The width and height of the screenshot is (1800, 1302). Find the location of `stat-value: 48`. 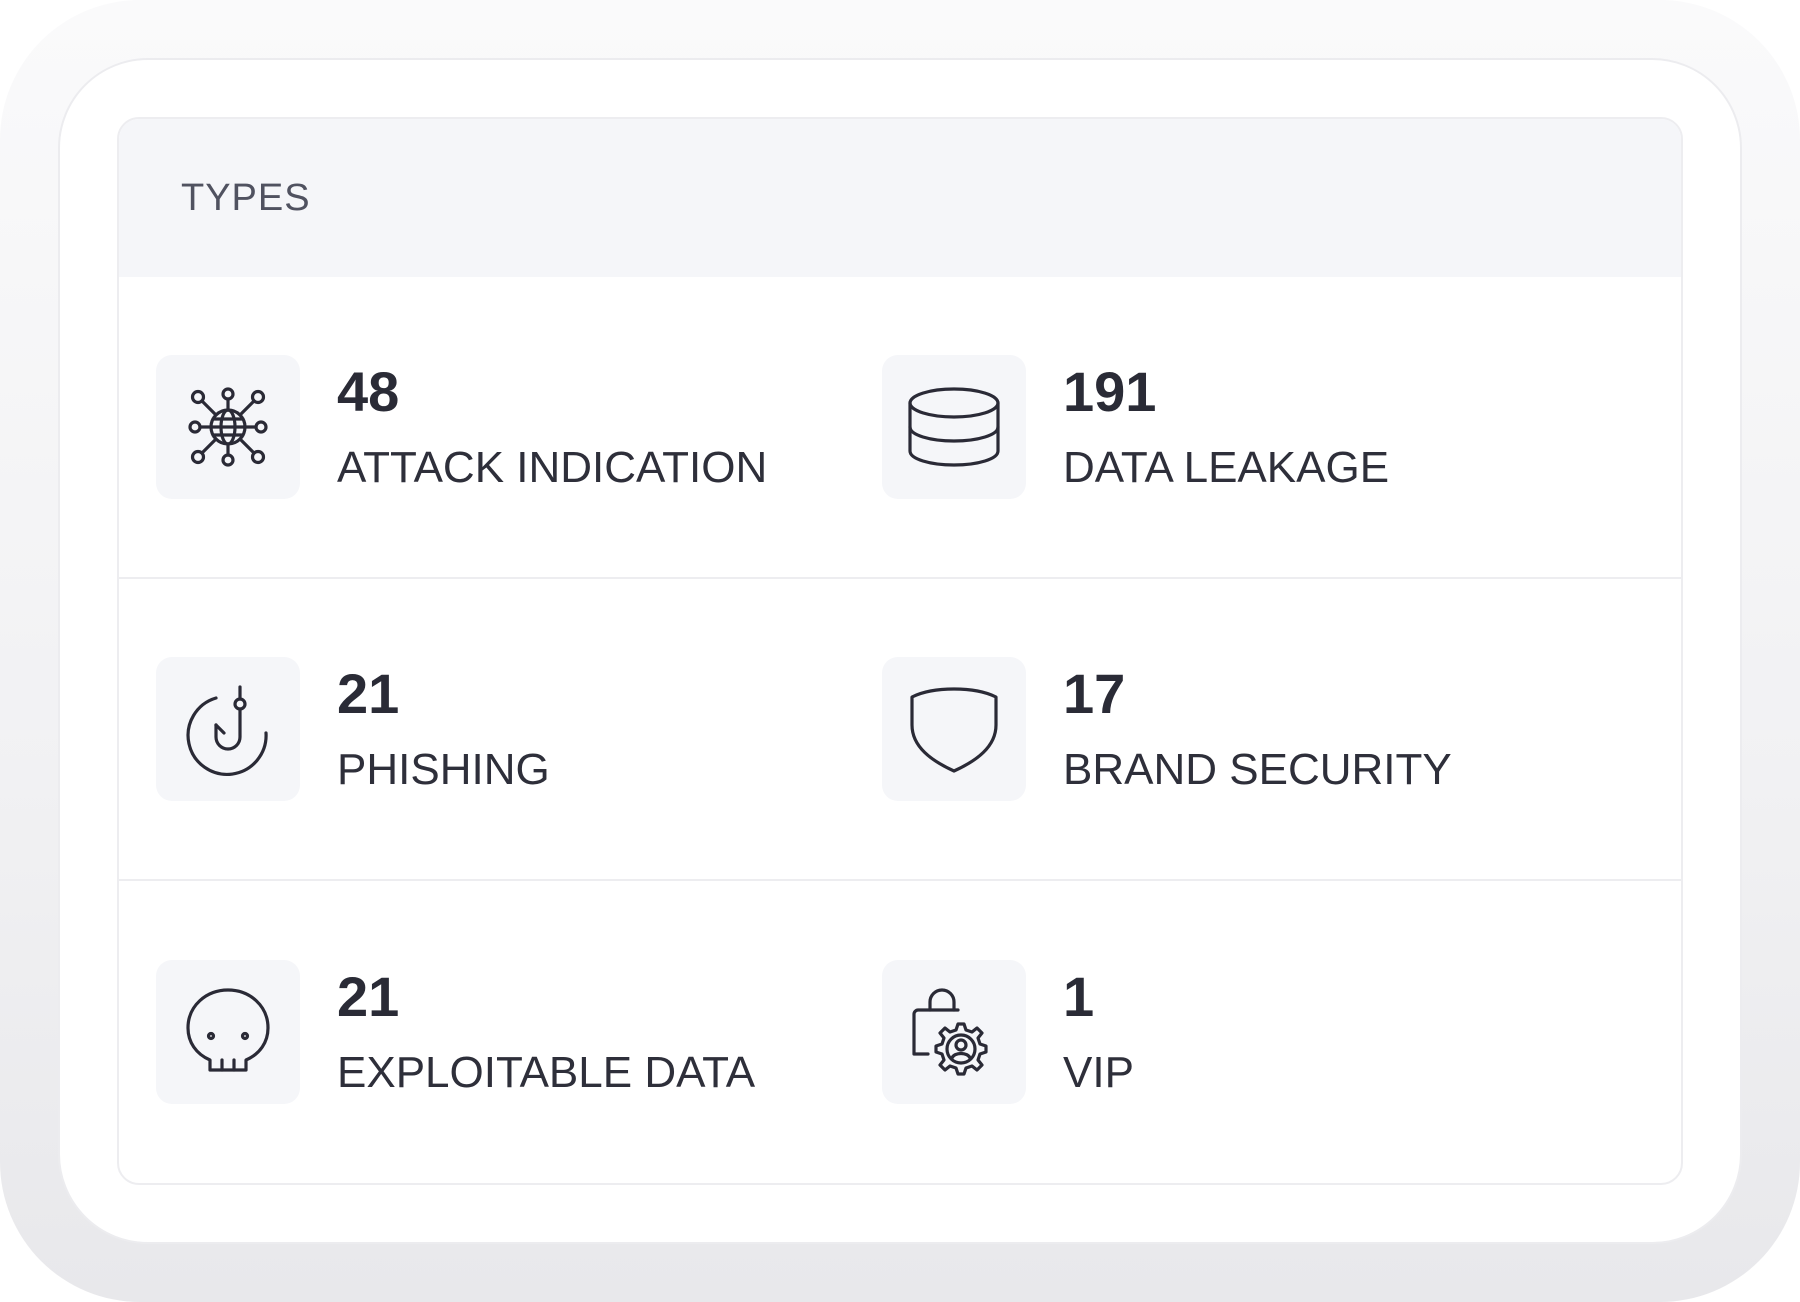

stat-value: 48 is located at coordinates (368, 391).